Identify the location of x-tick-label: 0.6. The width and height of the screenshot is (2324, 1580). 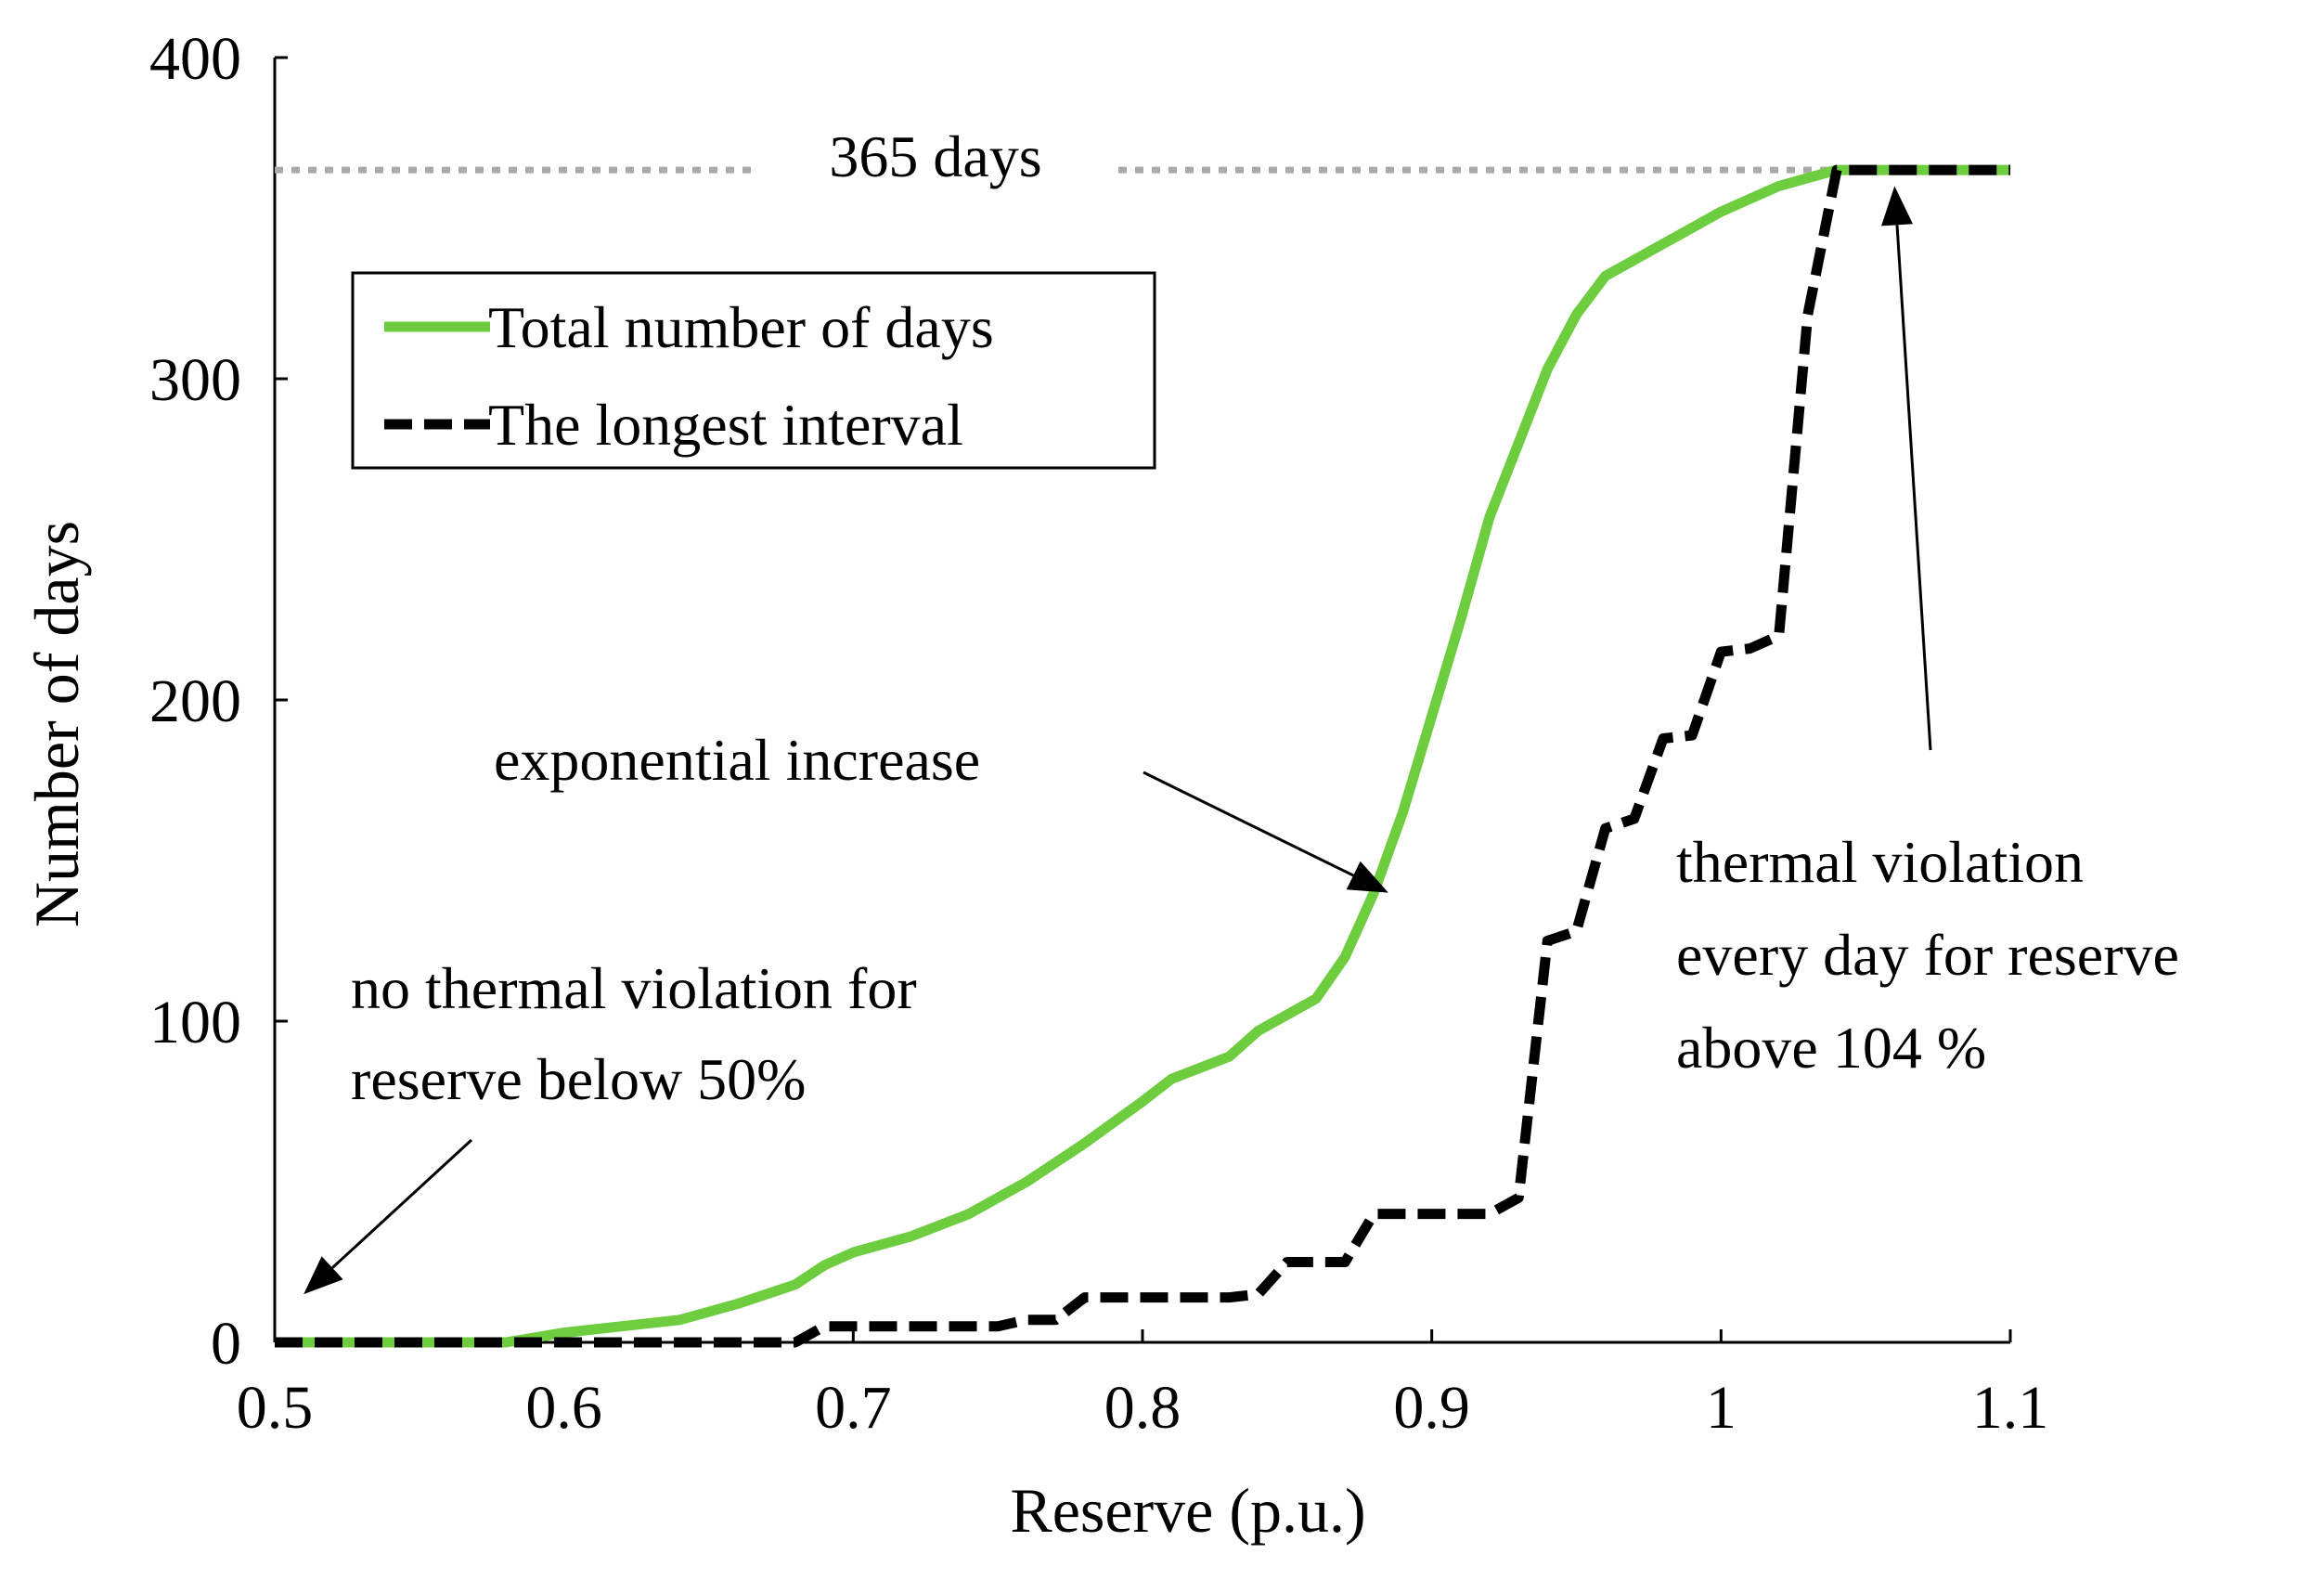
(564, 1408).